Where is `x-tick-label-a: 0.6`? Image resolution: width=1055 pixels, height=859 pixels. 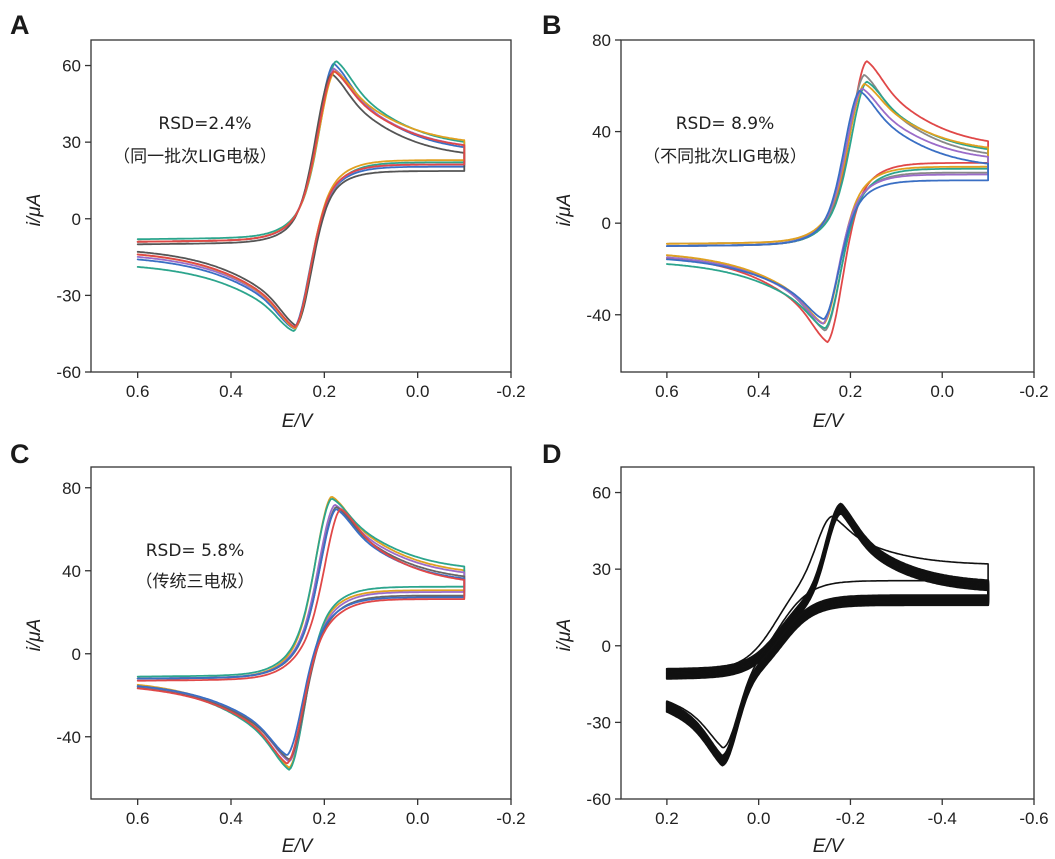 x-tick-label-a: 0.6 is located at coordinates (138, 391).